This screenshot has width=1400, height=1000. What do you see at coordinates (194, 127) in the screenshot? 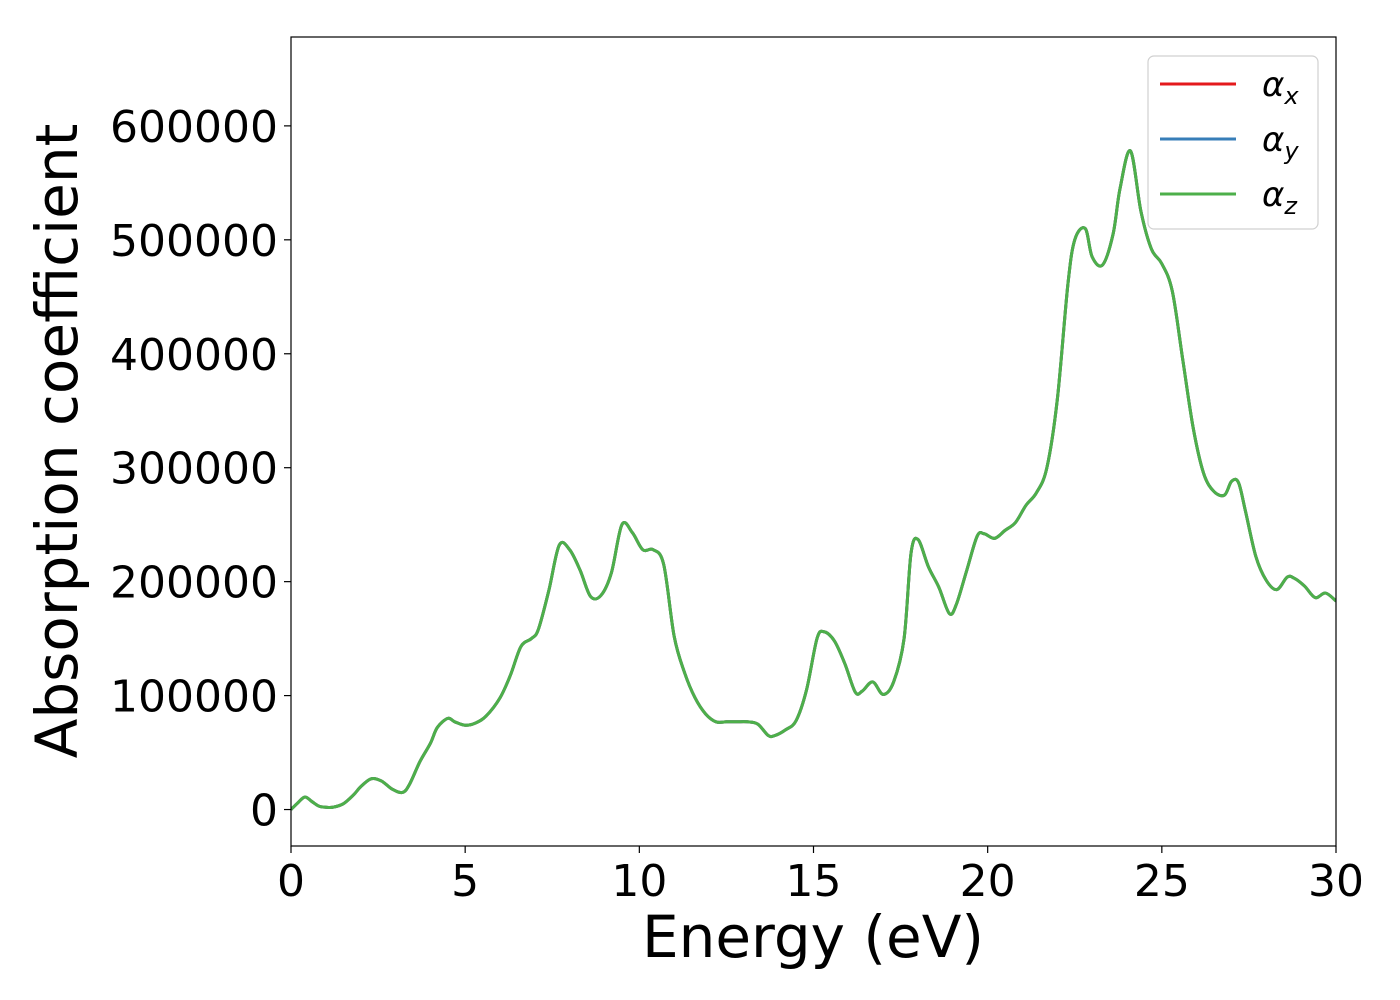
I see `y-tick-label: 600000` at bounding box center [194, 127].